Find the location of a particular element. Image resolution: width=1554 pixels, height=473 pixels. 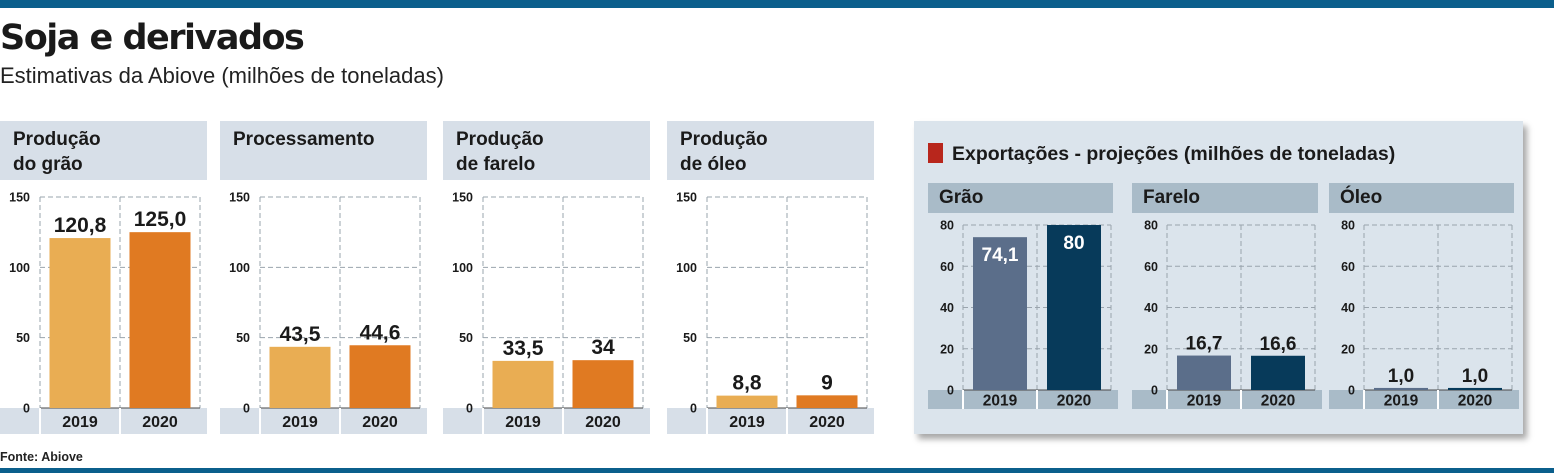

bar-chart-producao-farelo: 0 50 100 150 33,5 2019 34 2020 is located at coordinates (546, 312).